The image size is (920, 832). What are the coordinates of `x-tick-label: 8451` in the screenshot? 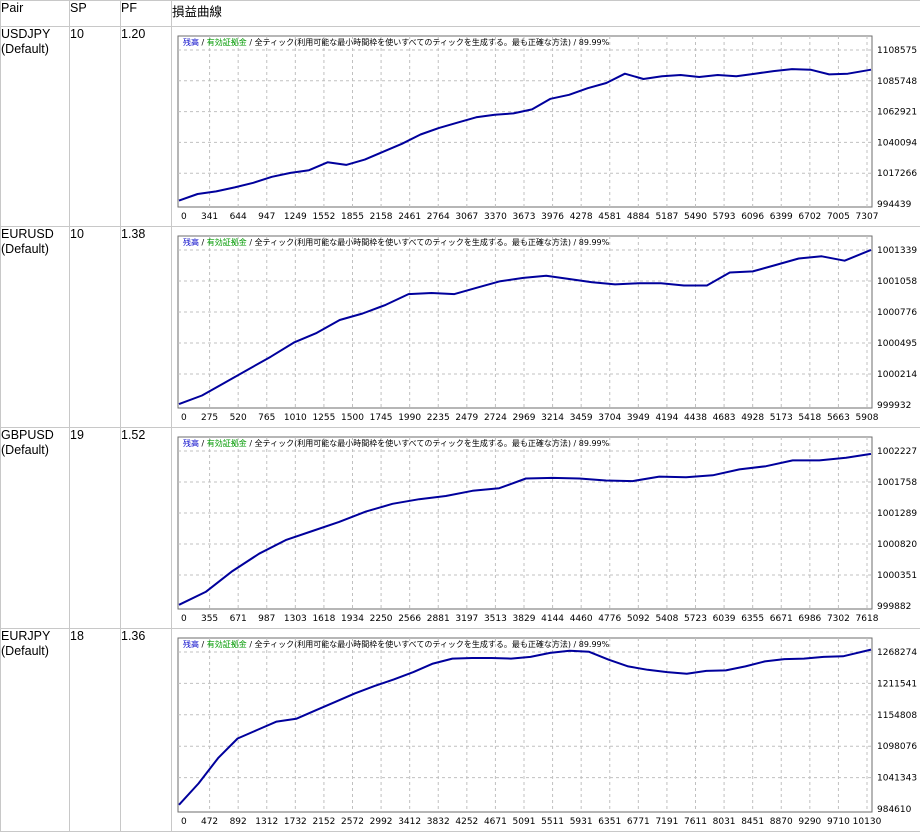 It's located at (752, 822).